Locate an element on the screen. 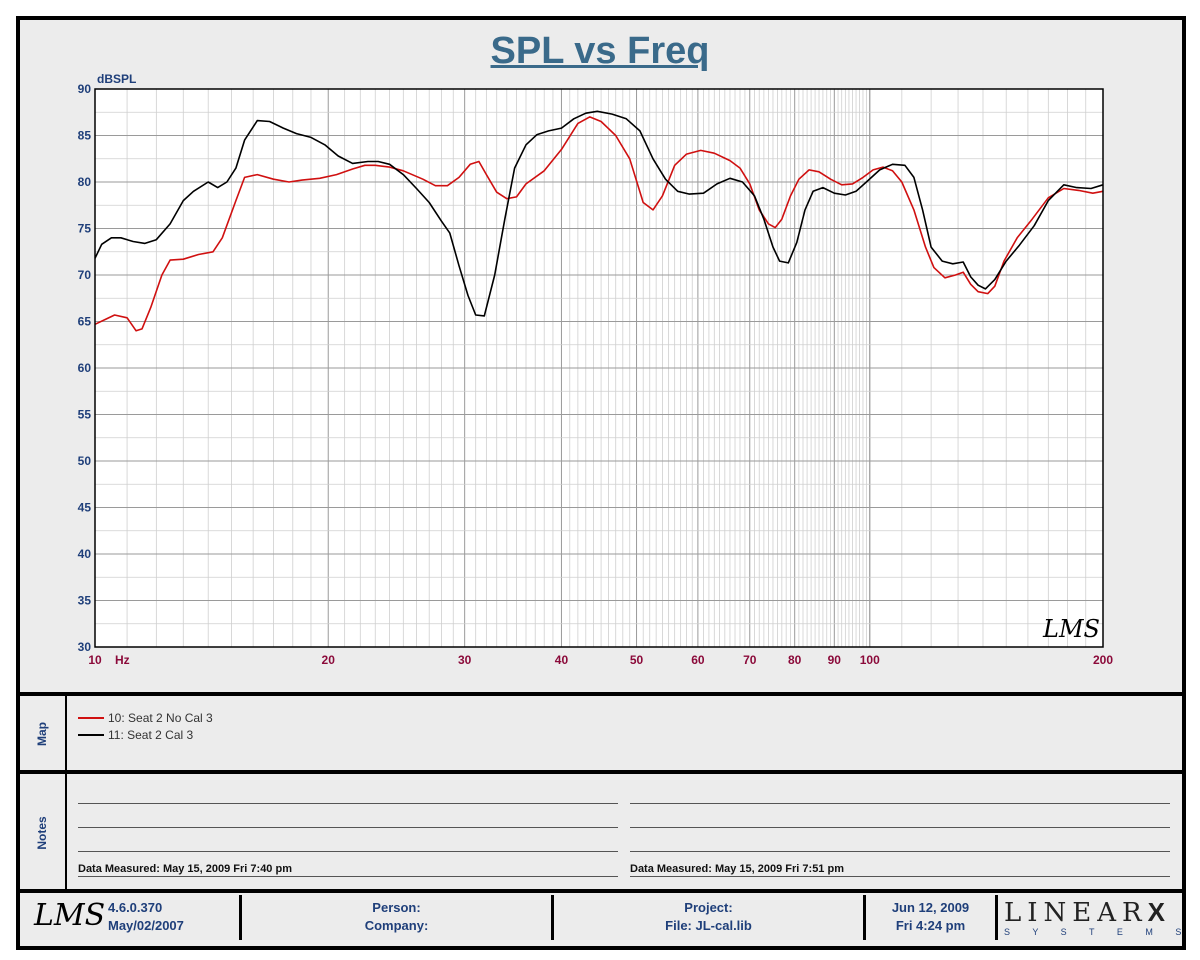  x-tick-label: 40 is located at coordinates (562, 660).